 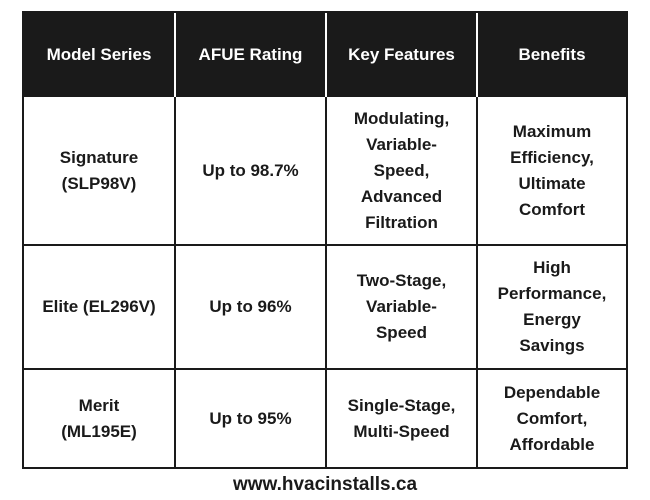 I want to click on model-cell: Signature (SLP98V), so click(x=100, y=170).